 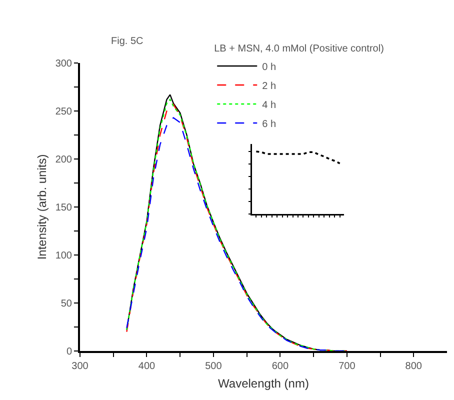 I want to click on x-tick-label: 500, so click(x=213, y=366).